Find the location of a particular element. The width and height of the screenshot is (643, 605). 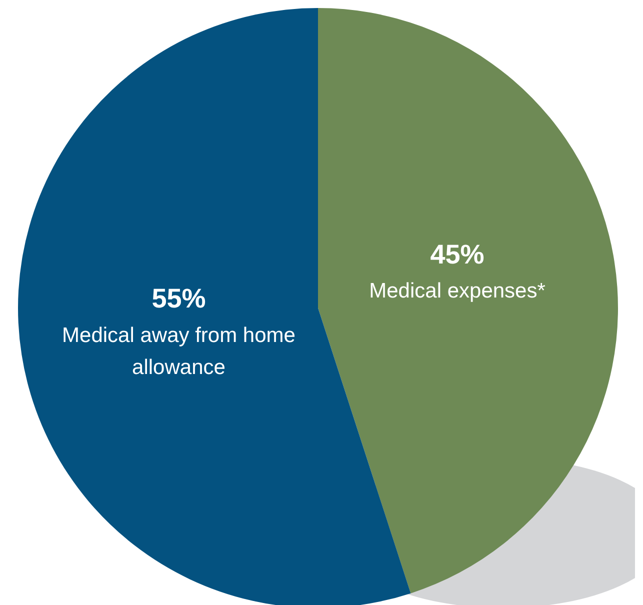

slice-label: Medical away from home allowance is located at coordinates (179, 351).